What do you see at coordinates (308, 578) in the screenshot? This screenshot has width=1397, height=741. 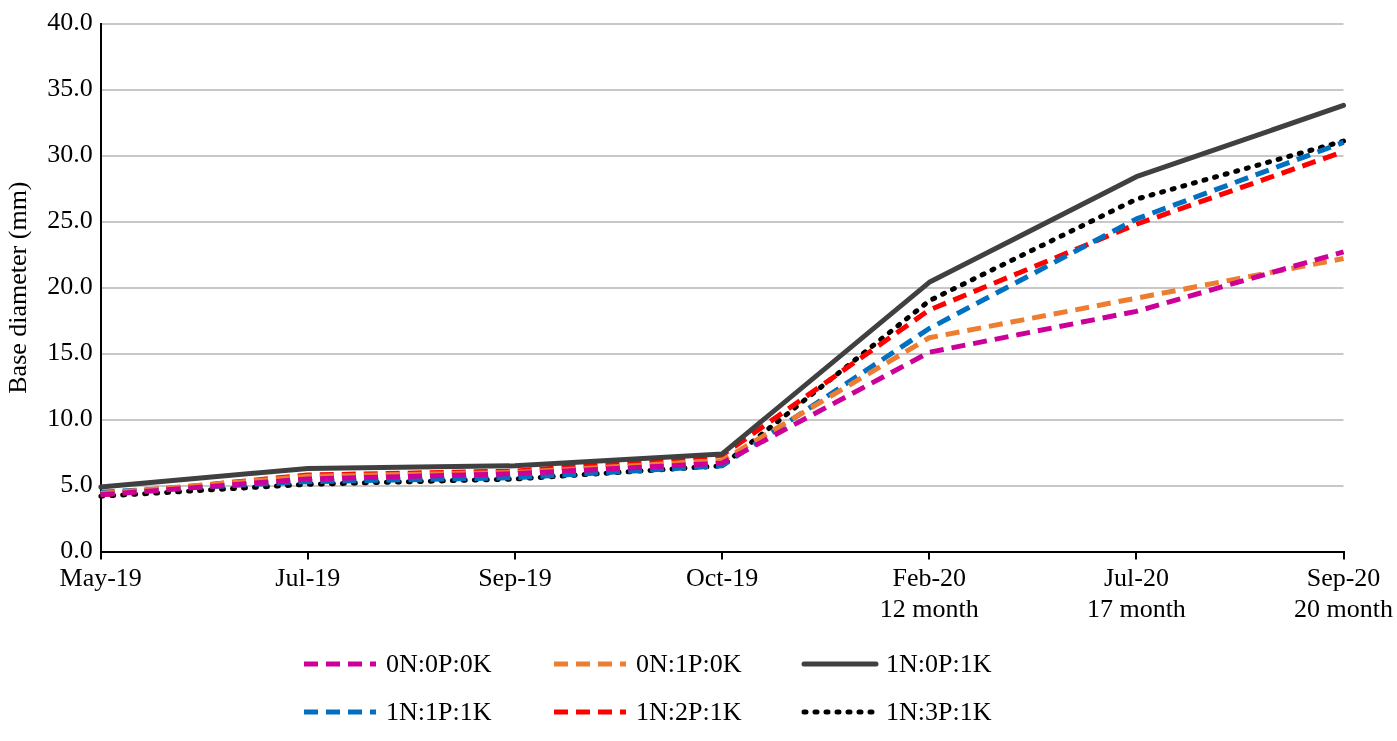 I see `x-tick-label: Jul-19` at bounding box center [308, 578].